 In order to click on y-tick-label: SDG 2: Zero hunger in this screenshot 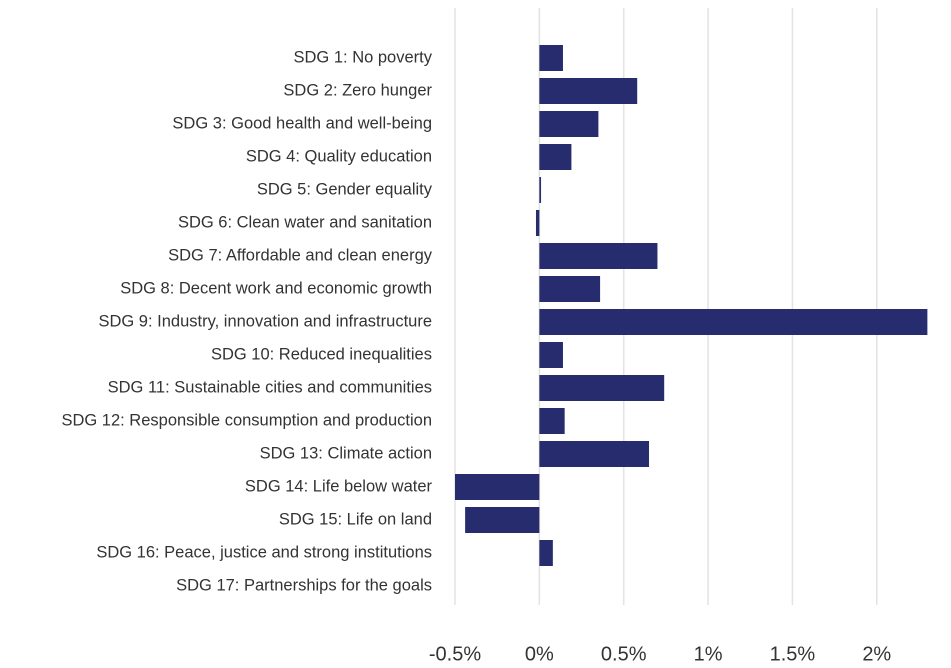, I will do `click(357, 90)`.